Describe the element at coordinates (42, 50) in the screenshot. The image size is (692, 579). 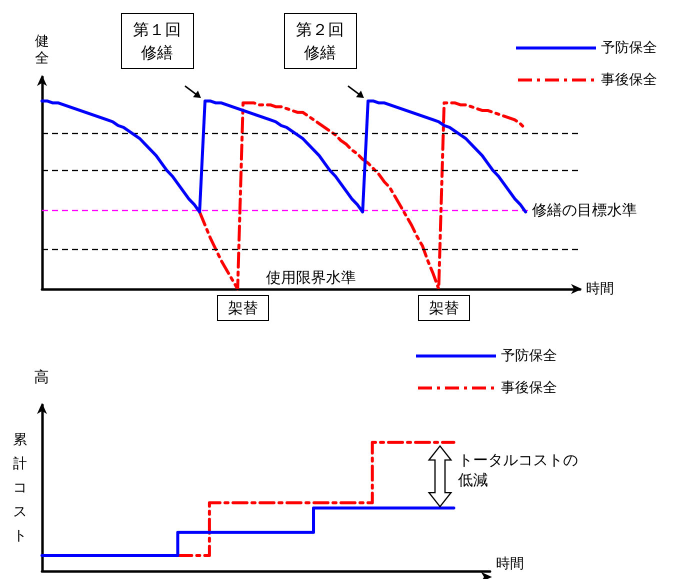
I see `y-axis-title: 健全` at that location.